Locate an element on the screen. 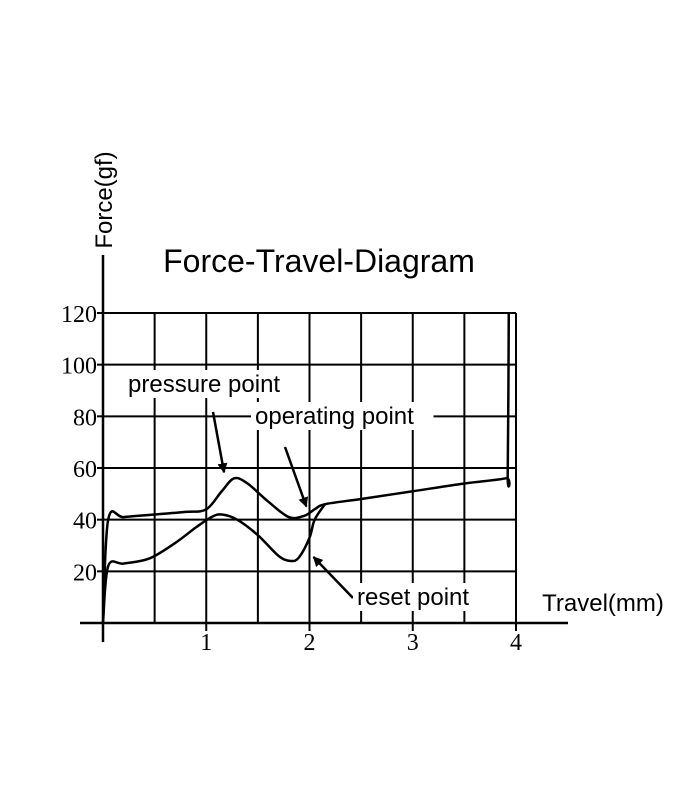 The width and height of the screenshot is (700, 805). y-tick-label: 100 is located at coordinates (79, 367).